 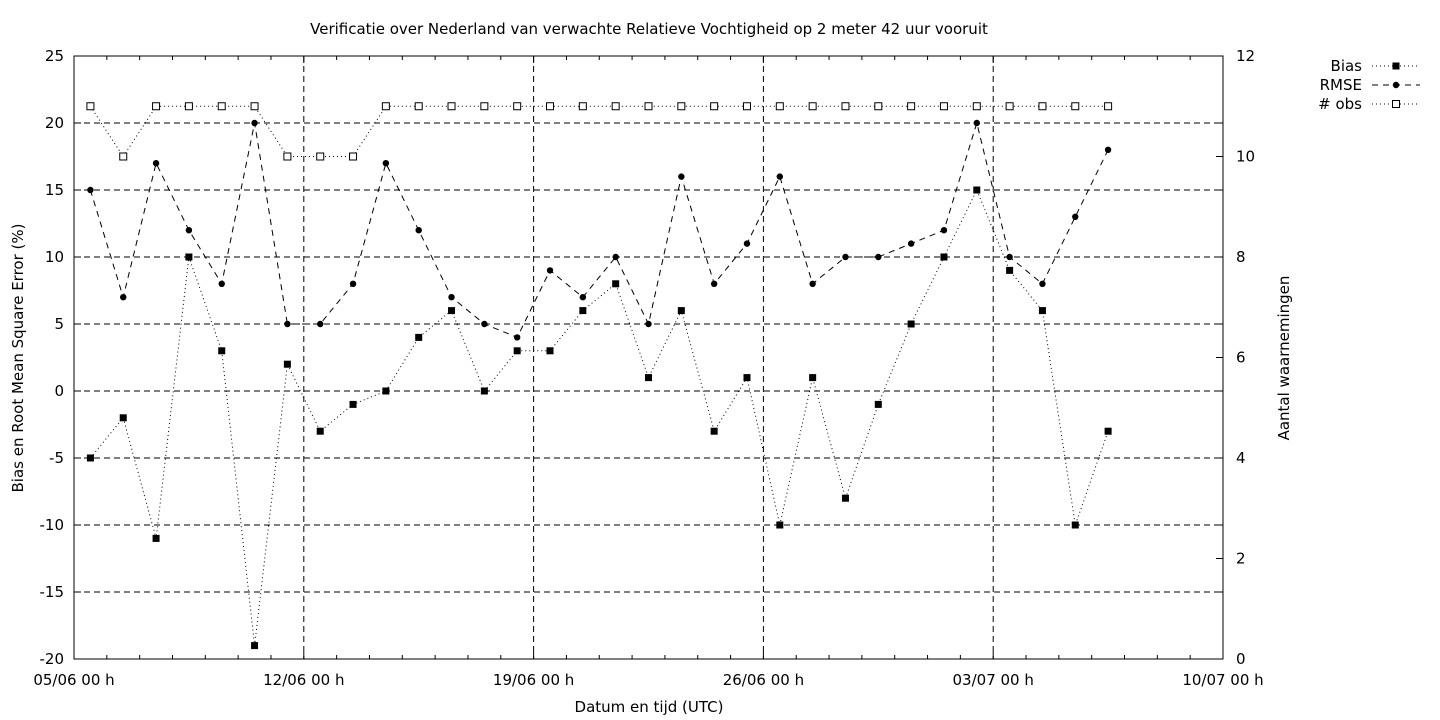 I want to click on y-tick-label: -15, so click(x=52, y=592).